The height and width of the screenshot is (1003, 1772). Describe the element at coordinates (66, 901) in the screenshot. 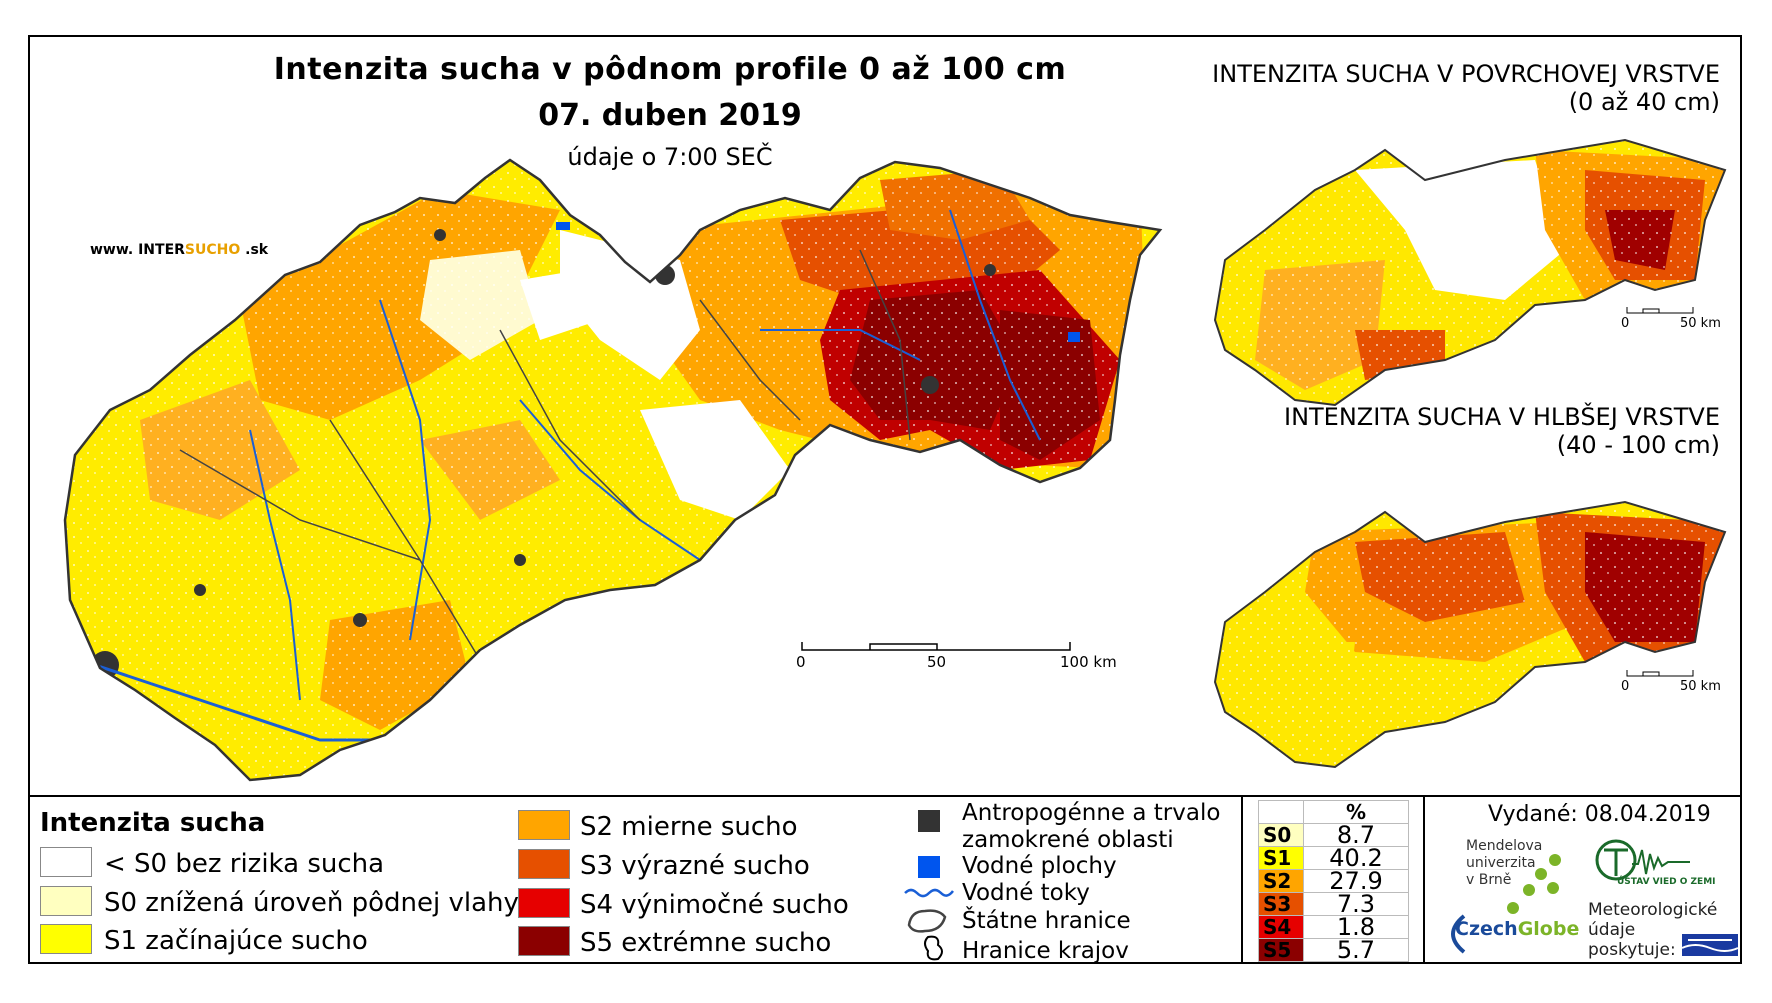

I see `legend-swatch-s0` at that location.